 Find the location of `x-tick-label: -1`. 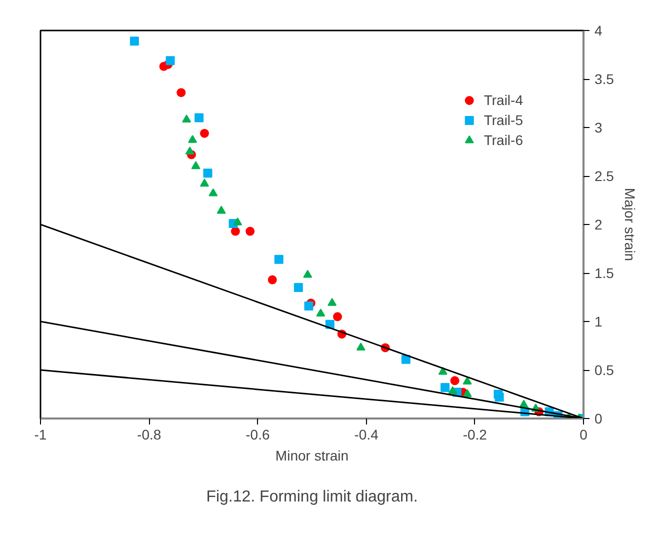

x-tick-label: -1 is located at coordinates (40, 434).